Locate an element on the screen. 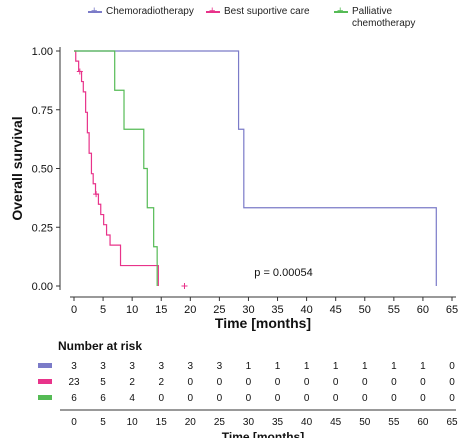 The height and width of the screenshot is (438, 474). x-tick-label: 15 is located at coordinates (161, 310).